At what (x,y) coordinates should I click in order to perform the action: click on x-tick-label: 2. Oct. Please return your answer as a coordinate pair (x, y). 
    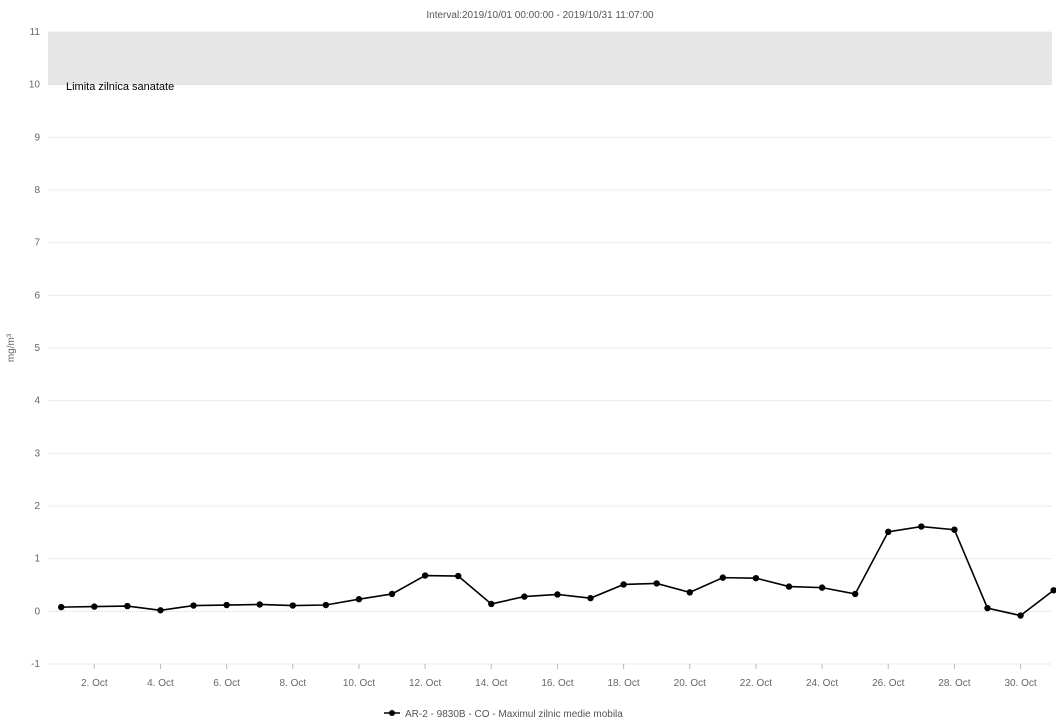
    Looking at the image, I should click on (94, 683).